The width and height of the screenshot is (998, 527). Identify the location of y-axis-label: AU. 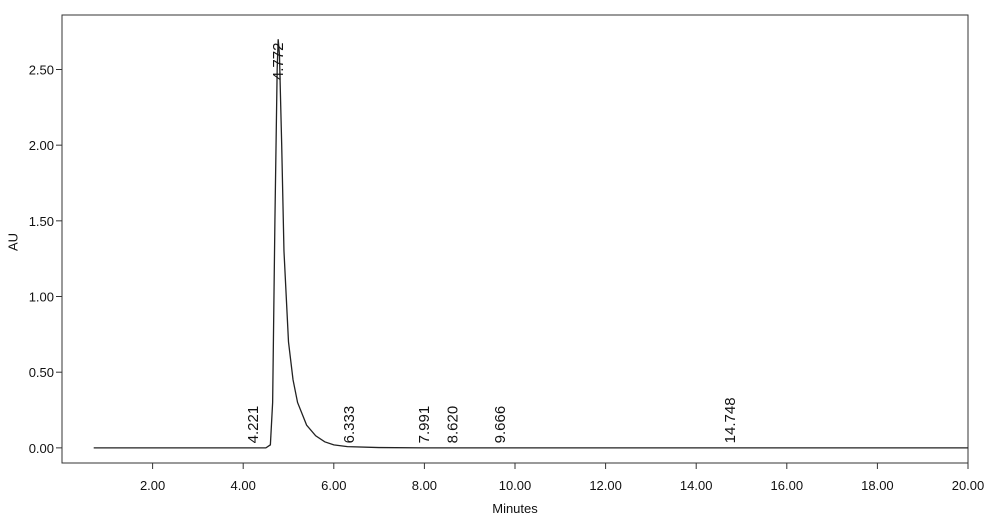
(12, 242).